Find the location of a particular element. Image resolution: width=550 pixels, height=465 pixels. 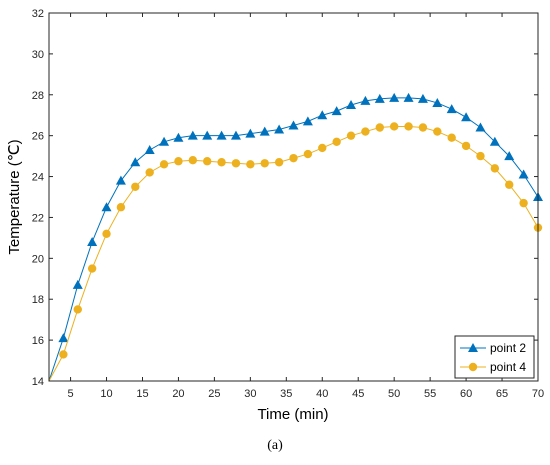

x-tick-label: 60 is located at coordinates (466, 394).